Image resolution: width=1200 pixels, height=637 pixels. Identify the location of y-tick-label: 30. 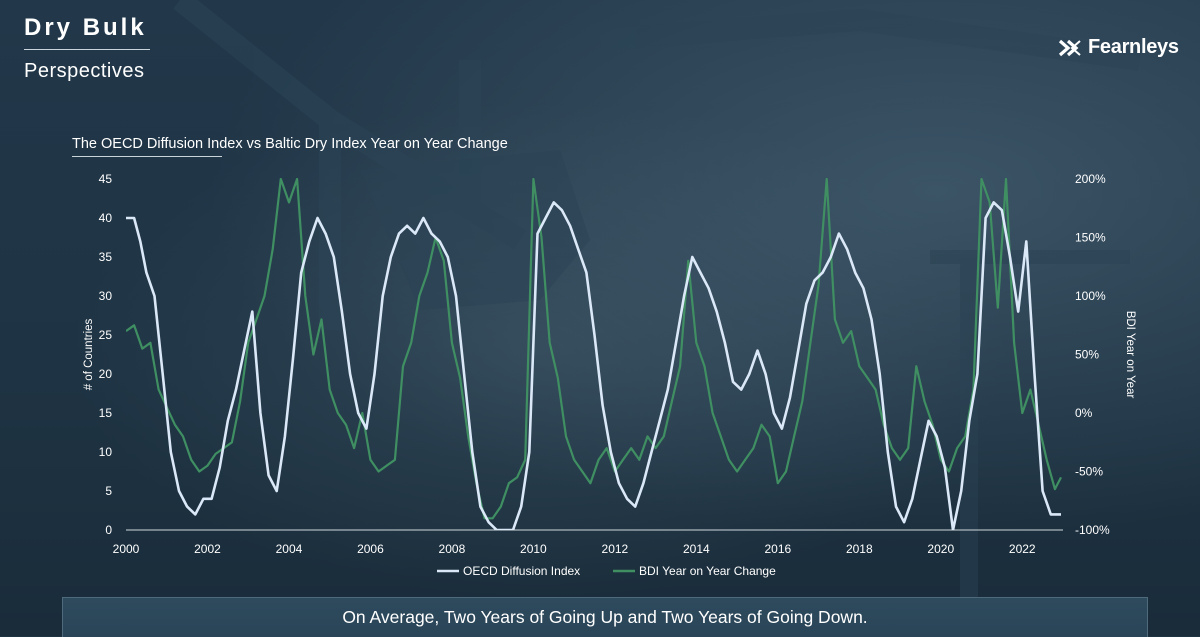
(106, 296).